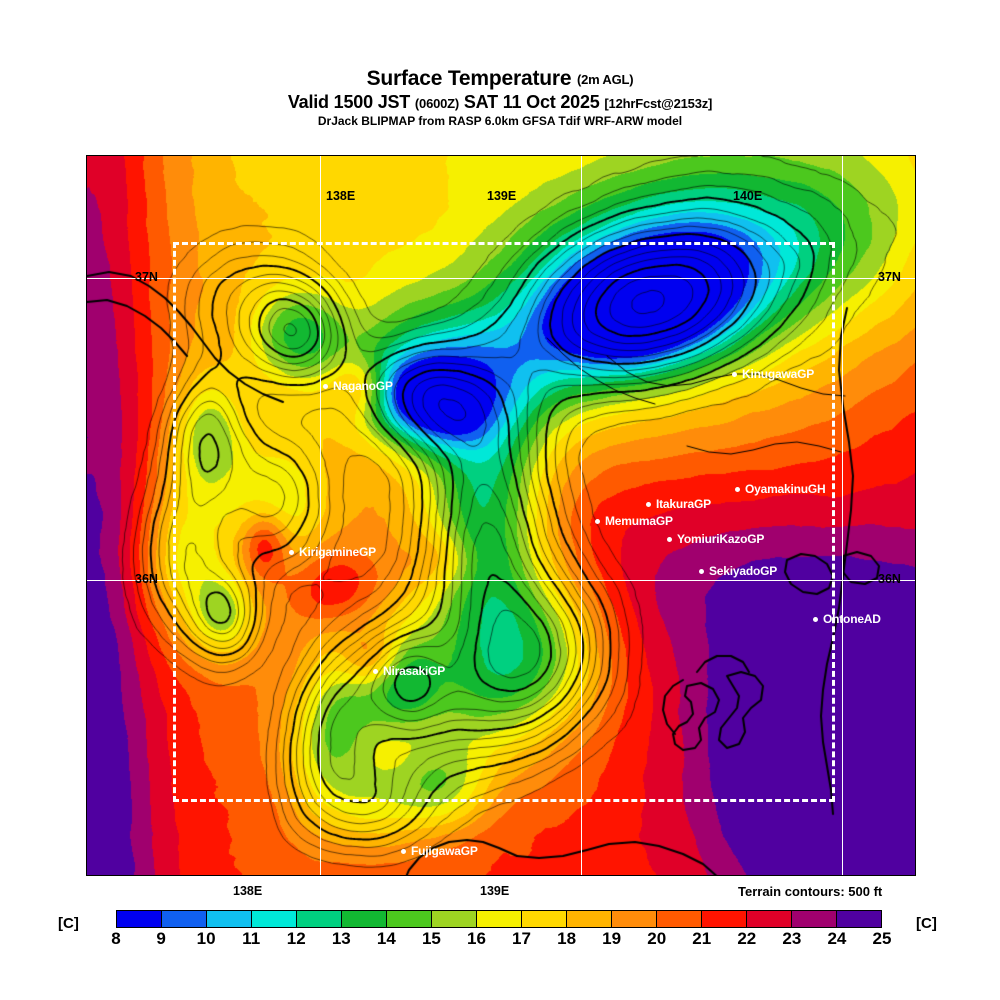 This screenshot has height=1000, width=1000. Describe the element at coordinates (146, 579) in the screenshot. I see `lat-label-36n-left: 36N` at that location.